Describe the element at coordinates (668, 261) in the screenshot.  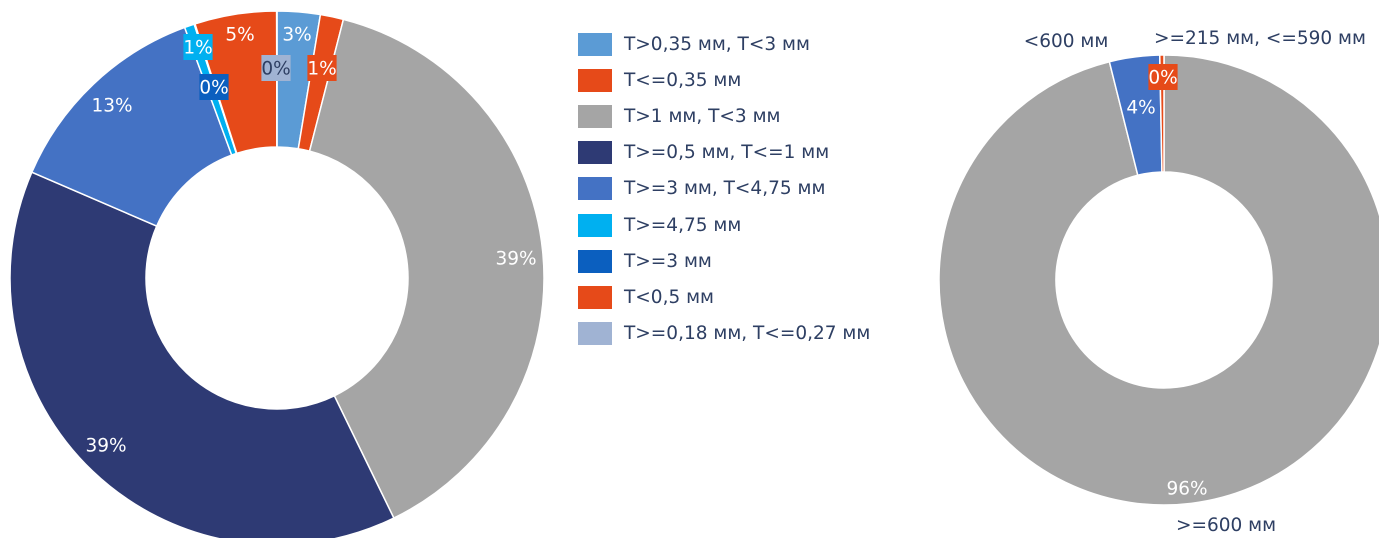
I see `legend-label: T>=3 мм` at that location.